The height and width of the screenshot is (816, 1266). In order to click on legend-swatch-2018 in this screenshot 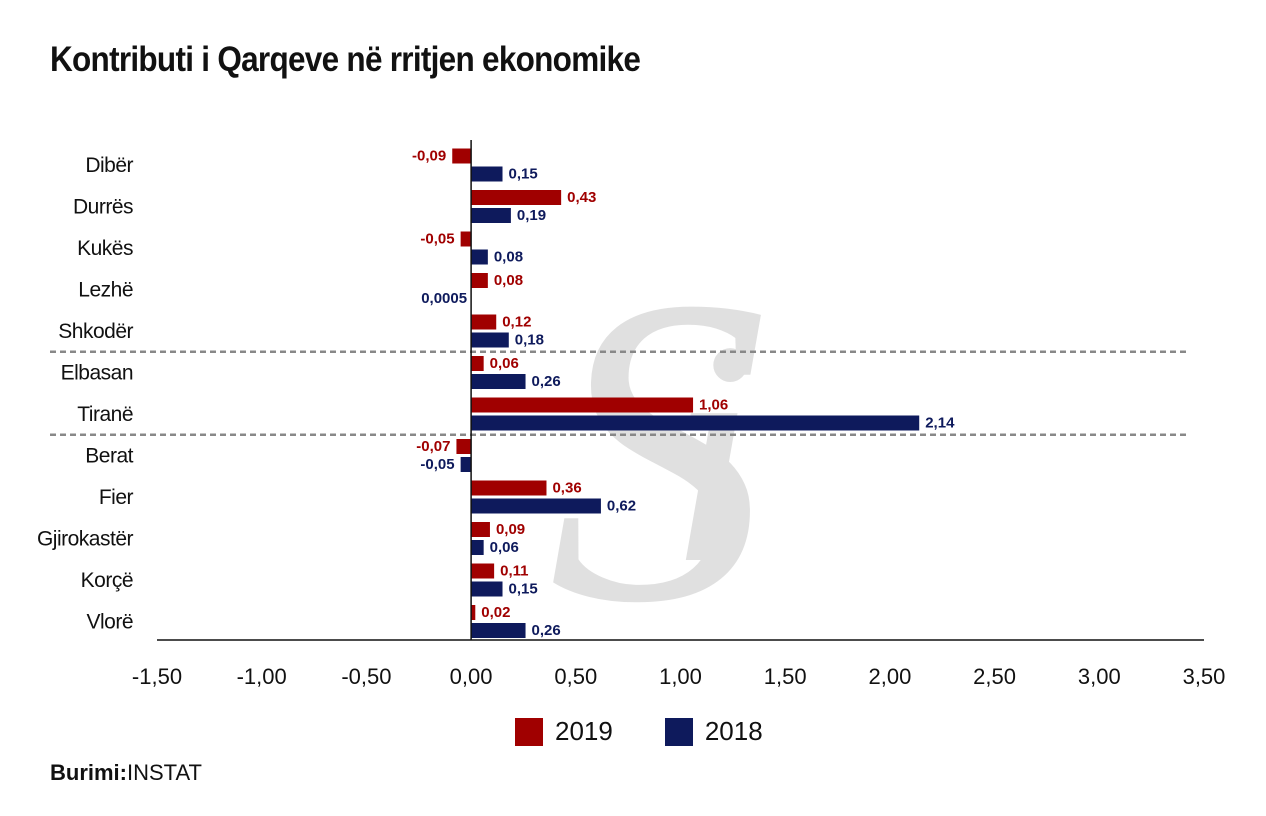, I will do `click(678, 731)`.